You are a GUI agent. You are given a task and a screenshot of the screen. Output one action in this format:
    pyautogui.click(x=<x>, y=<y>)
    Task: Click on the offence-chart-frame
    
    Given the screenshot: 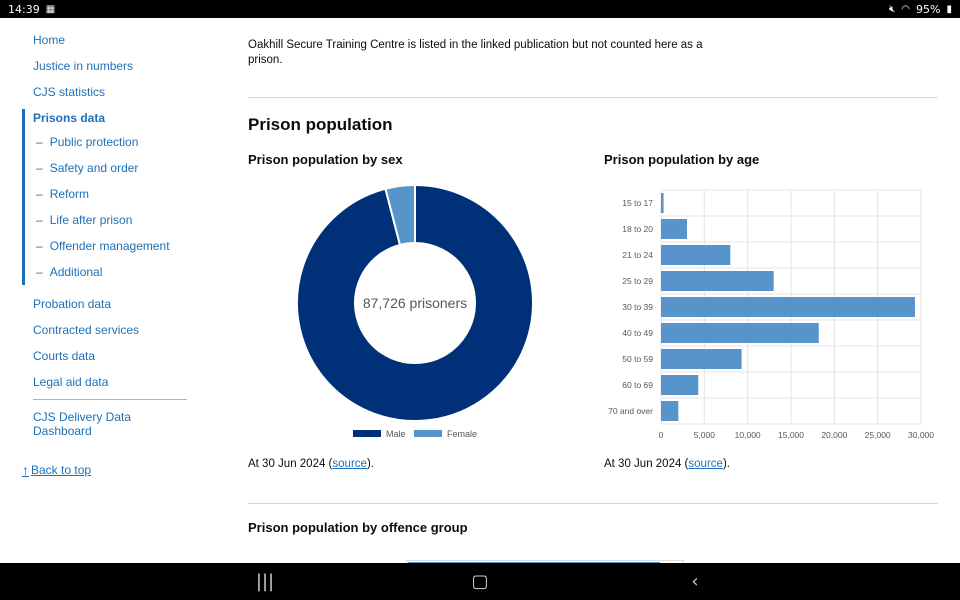 What is the action you would take?
    pyautogui.click(x=545, y=561)
    